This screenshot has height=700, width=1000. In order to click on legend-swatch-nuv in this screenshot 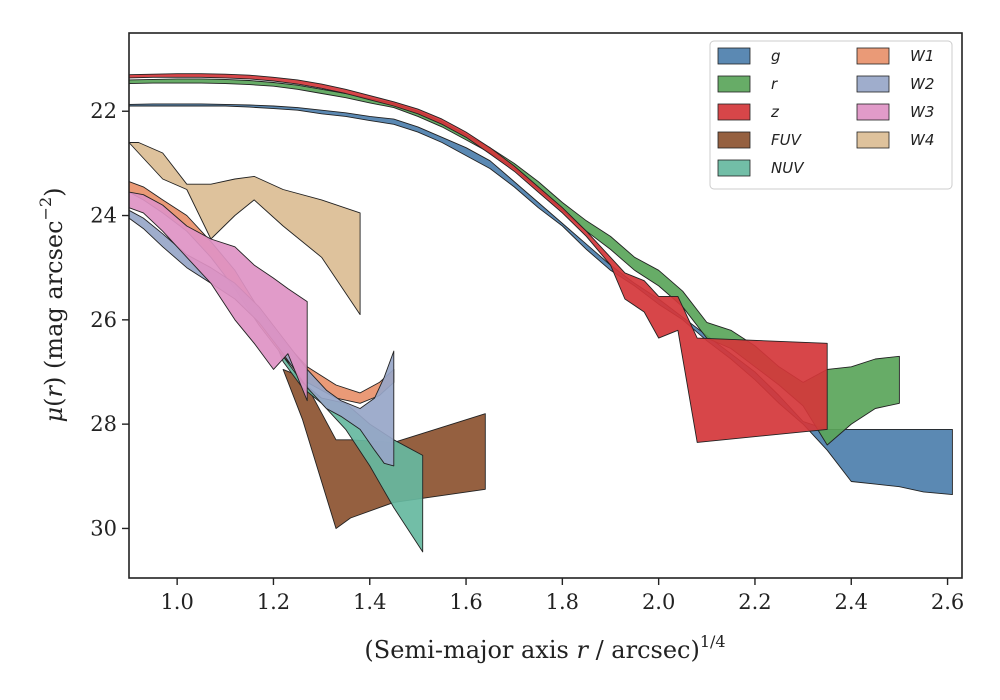, I will do `click(734, 168)`.